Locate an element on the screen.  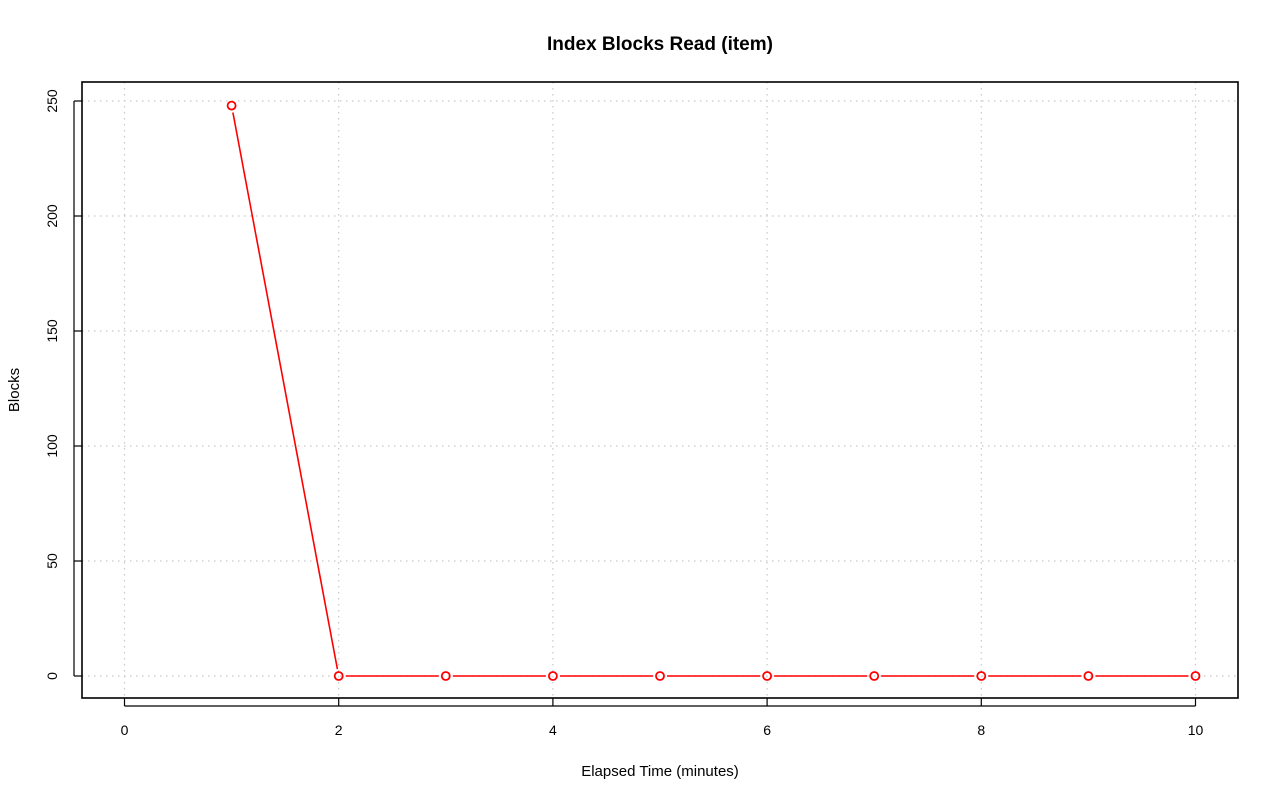
x-tick-label: 10 is located at coordinates (1196, 730).